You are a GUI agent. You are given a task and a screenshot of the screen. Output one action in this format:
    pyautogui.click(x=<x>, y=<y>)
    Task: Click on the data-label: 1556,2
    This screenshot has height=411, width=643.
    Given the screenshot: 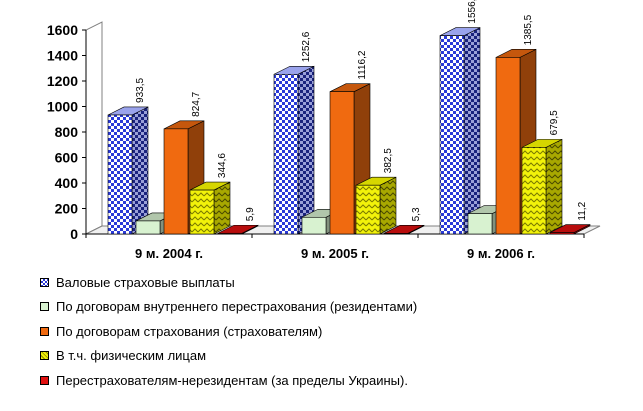 What is the action you would take?
    pyautogui.click(x=472, y=12)
    